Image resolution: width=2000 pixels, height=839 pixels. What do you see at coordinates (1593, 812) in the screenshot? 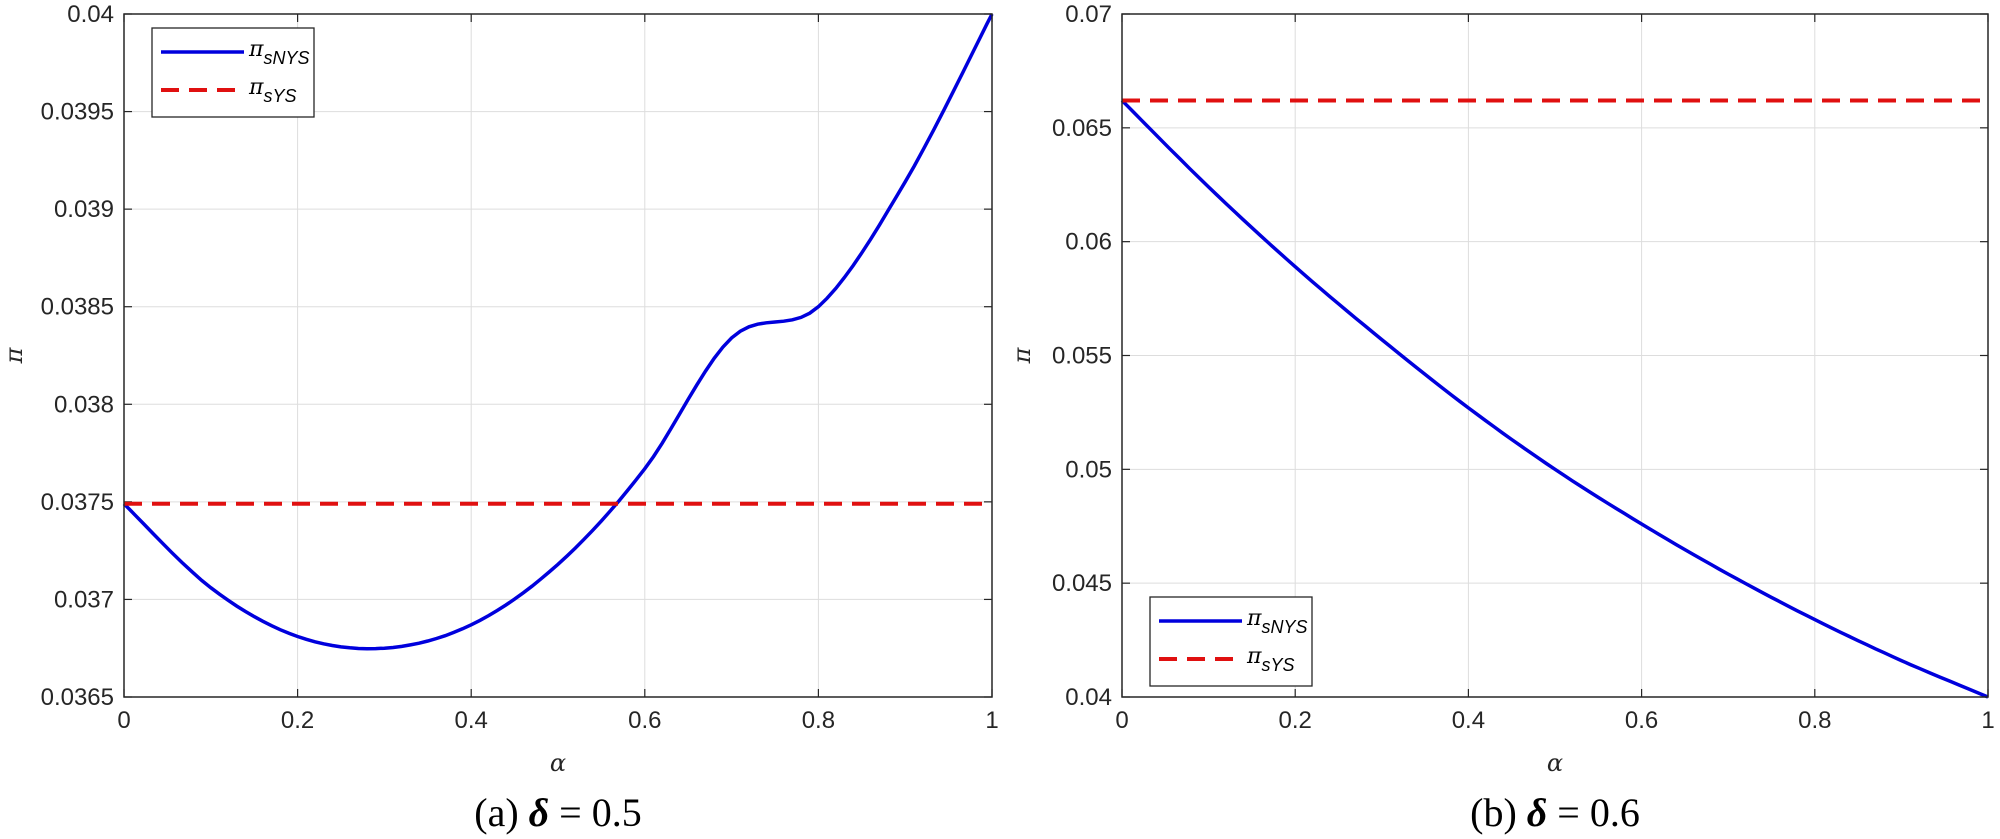
I see `caption-suffix: = 0.6` at bounding box center [1593, 812].